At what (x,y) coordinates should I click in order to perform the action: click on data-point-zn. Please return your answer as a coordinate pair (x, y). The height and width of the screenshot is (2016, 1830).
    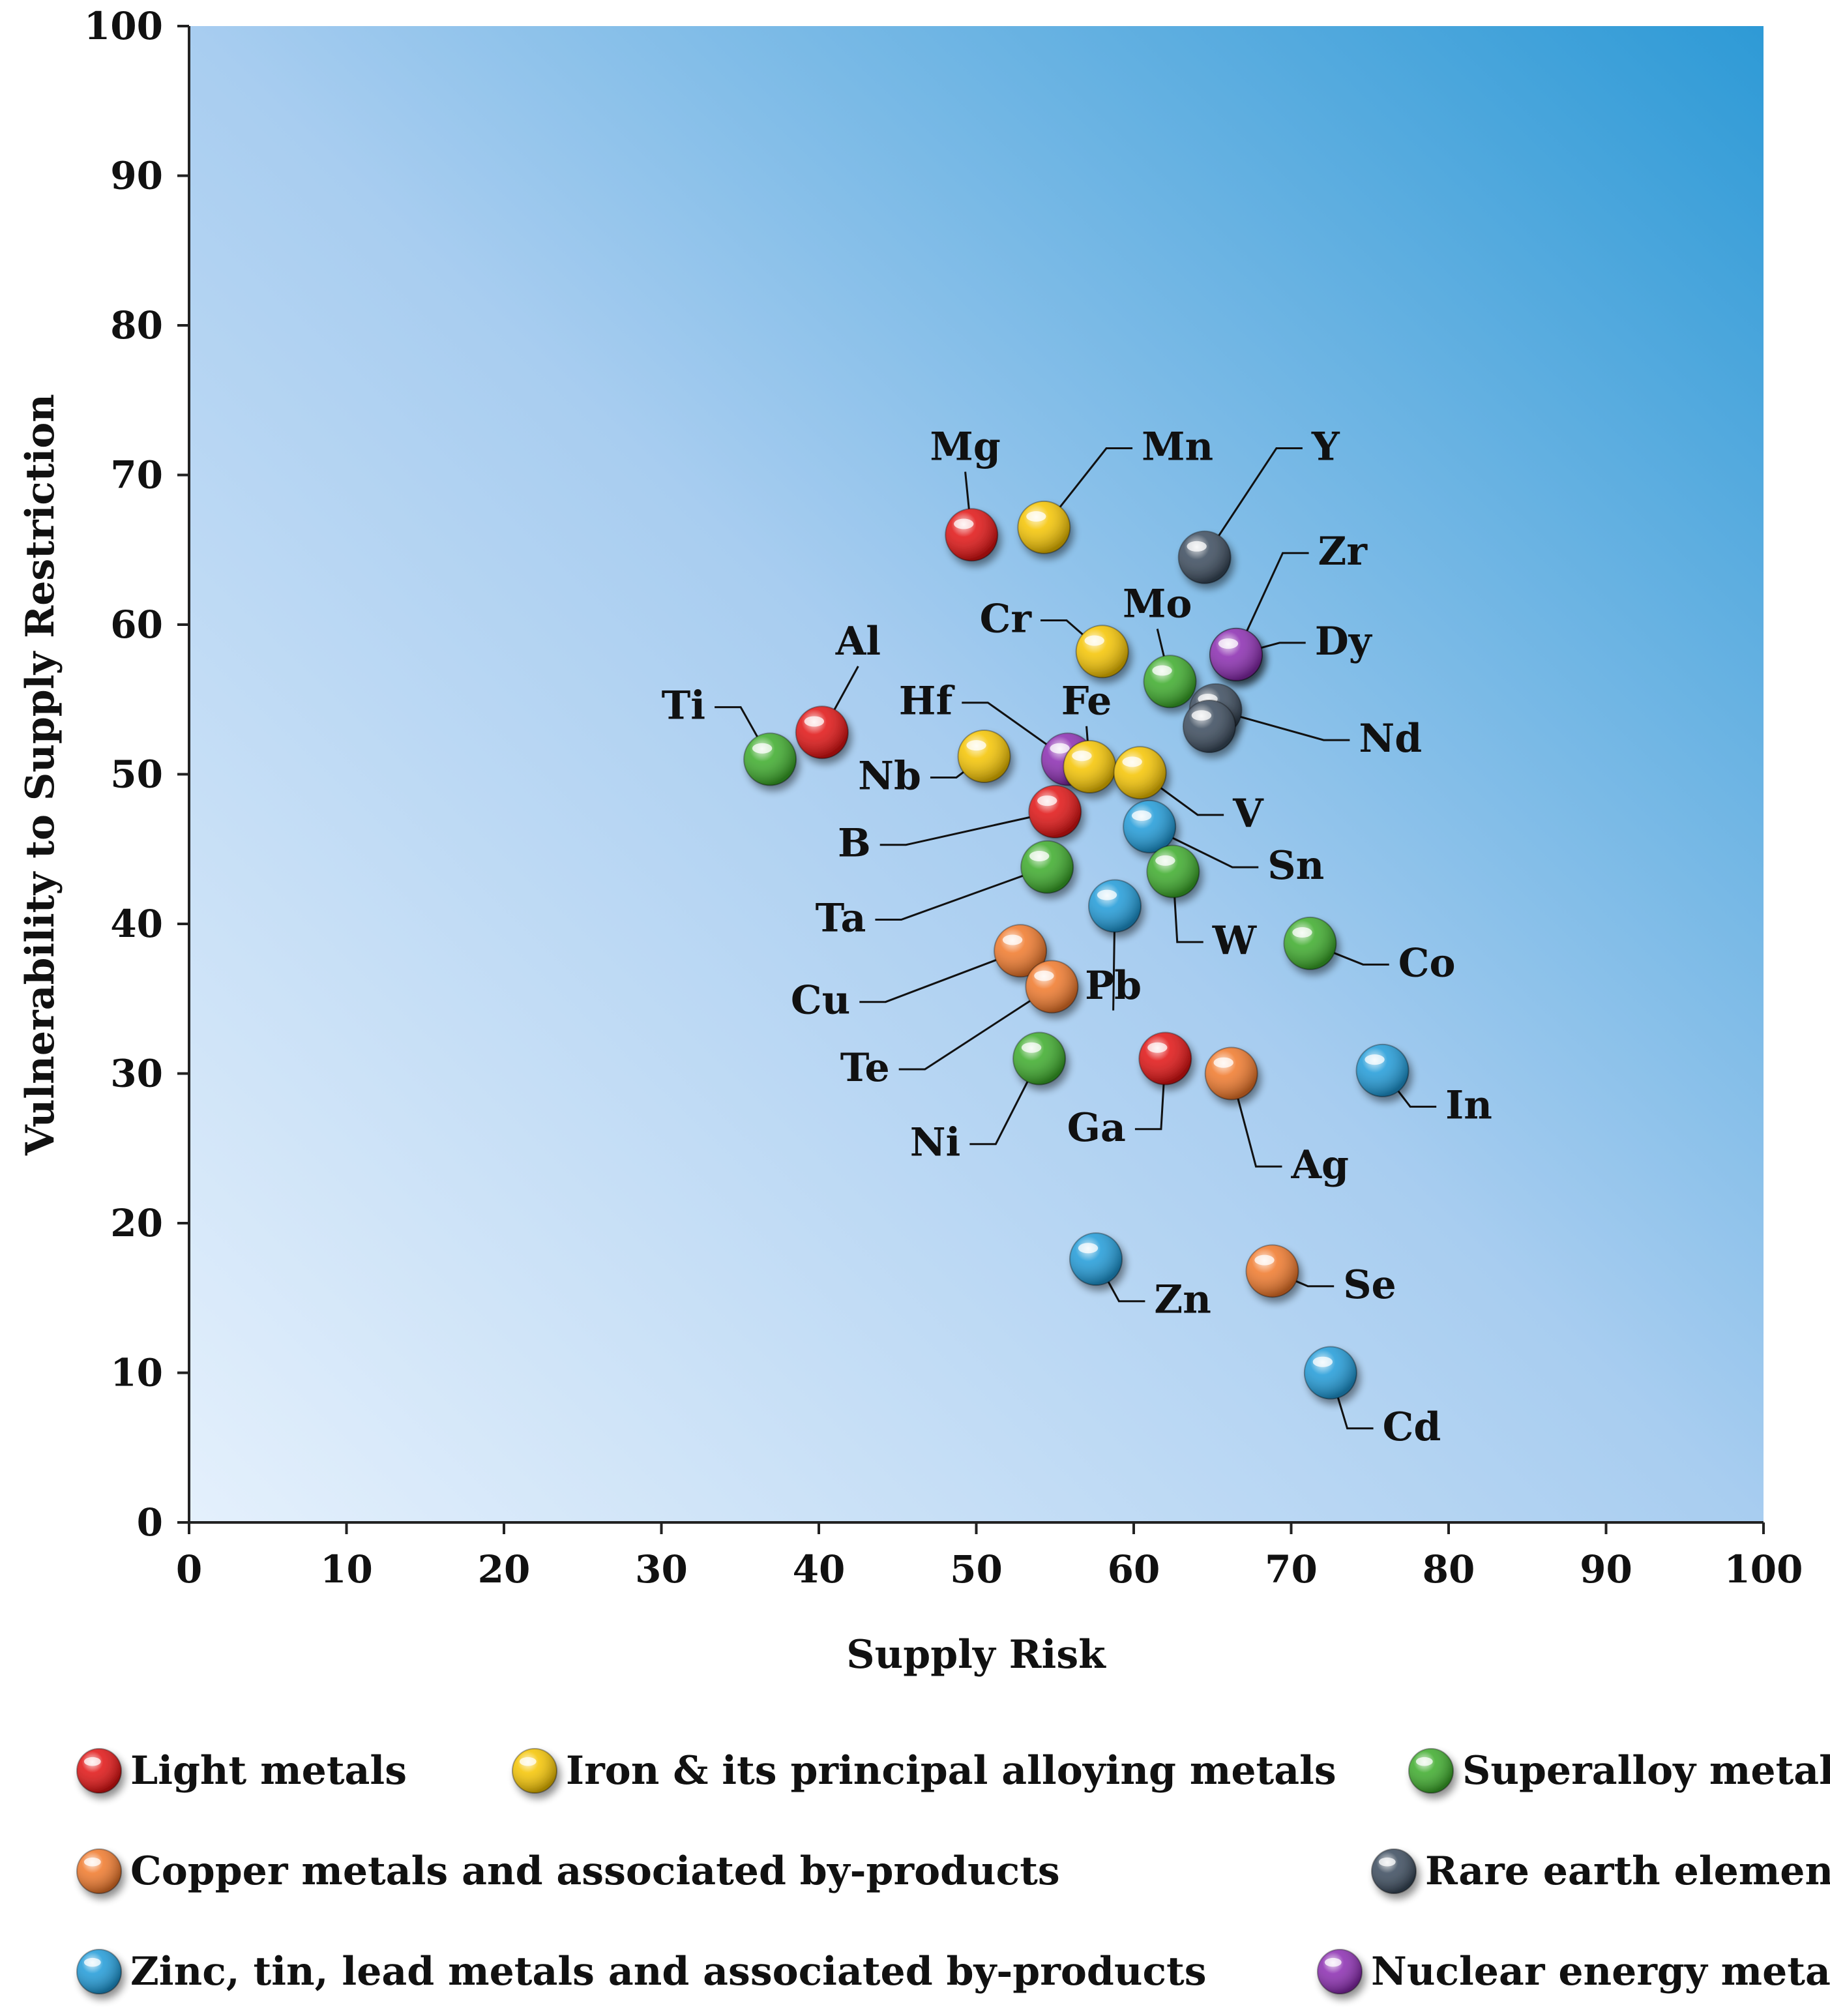
    Looking at the image, I should click on (1096, 1259).